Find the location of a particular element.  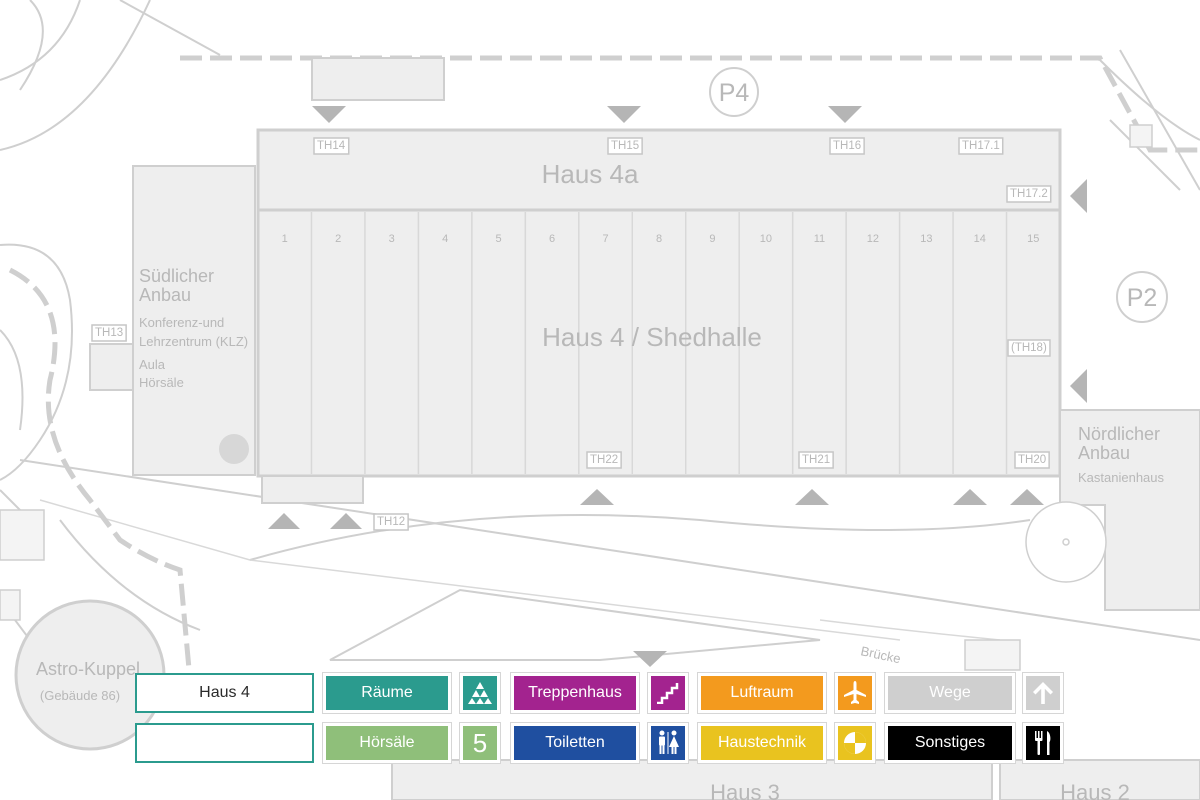

gate-th16: TH16 is located at coordinates (847, 146).